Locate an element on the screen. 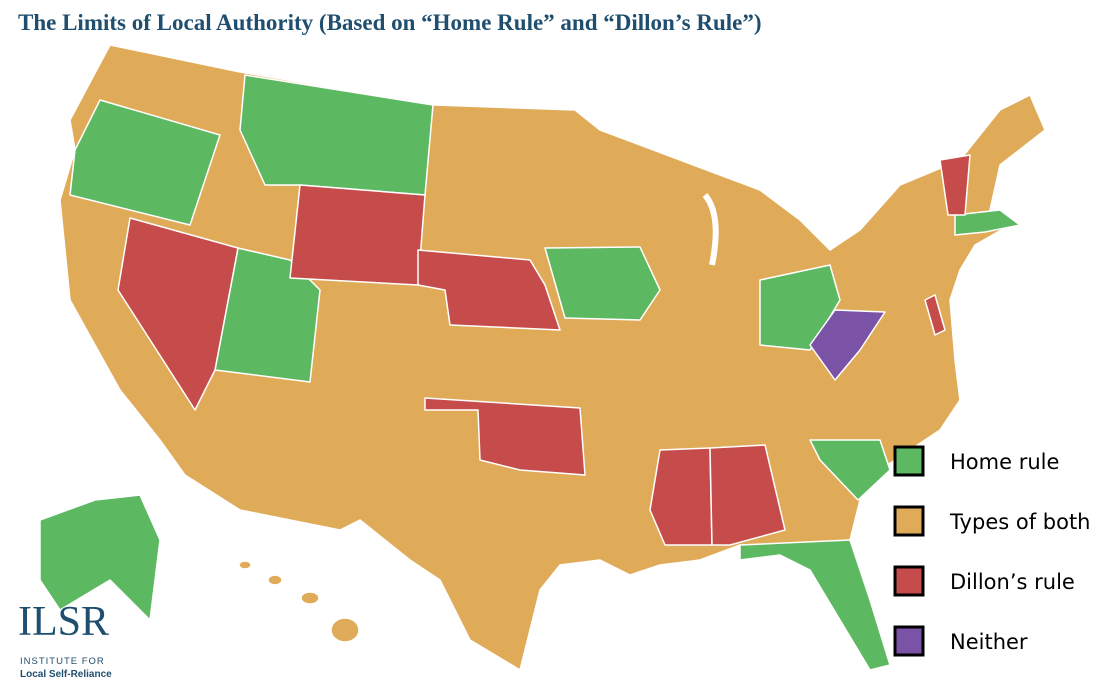 This screenshot has height=690, width=1117. legend-label: Home rule is located at coordinates (1004, 462).